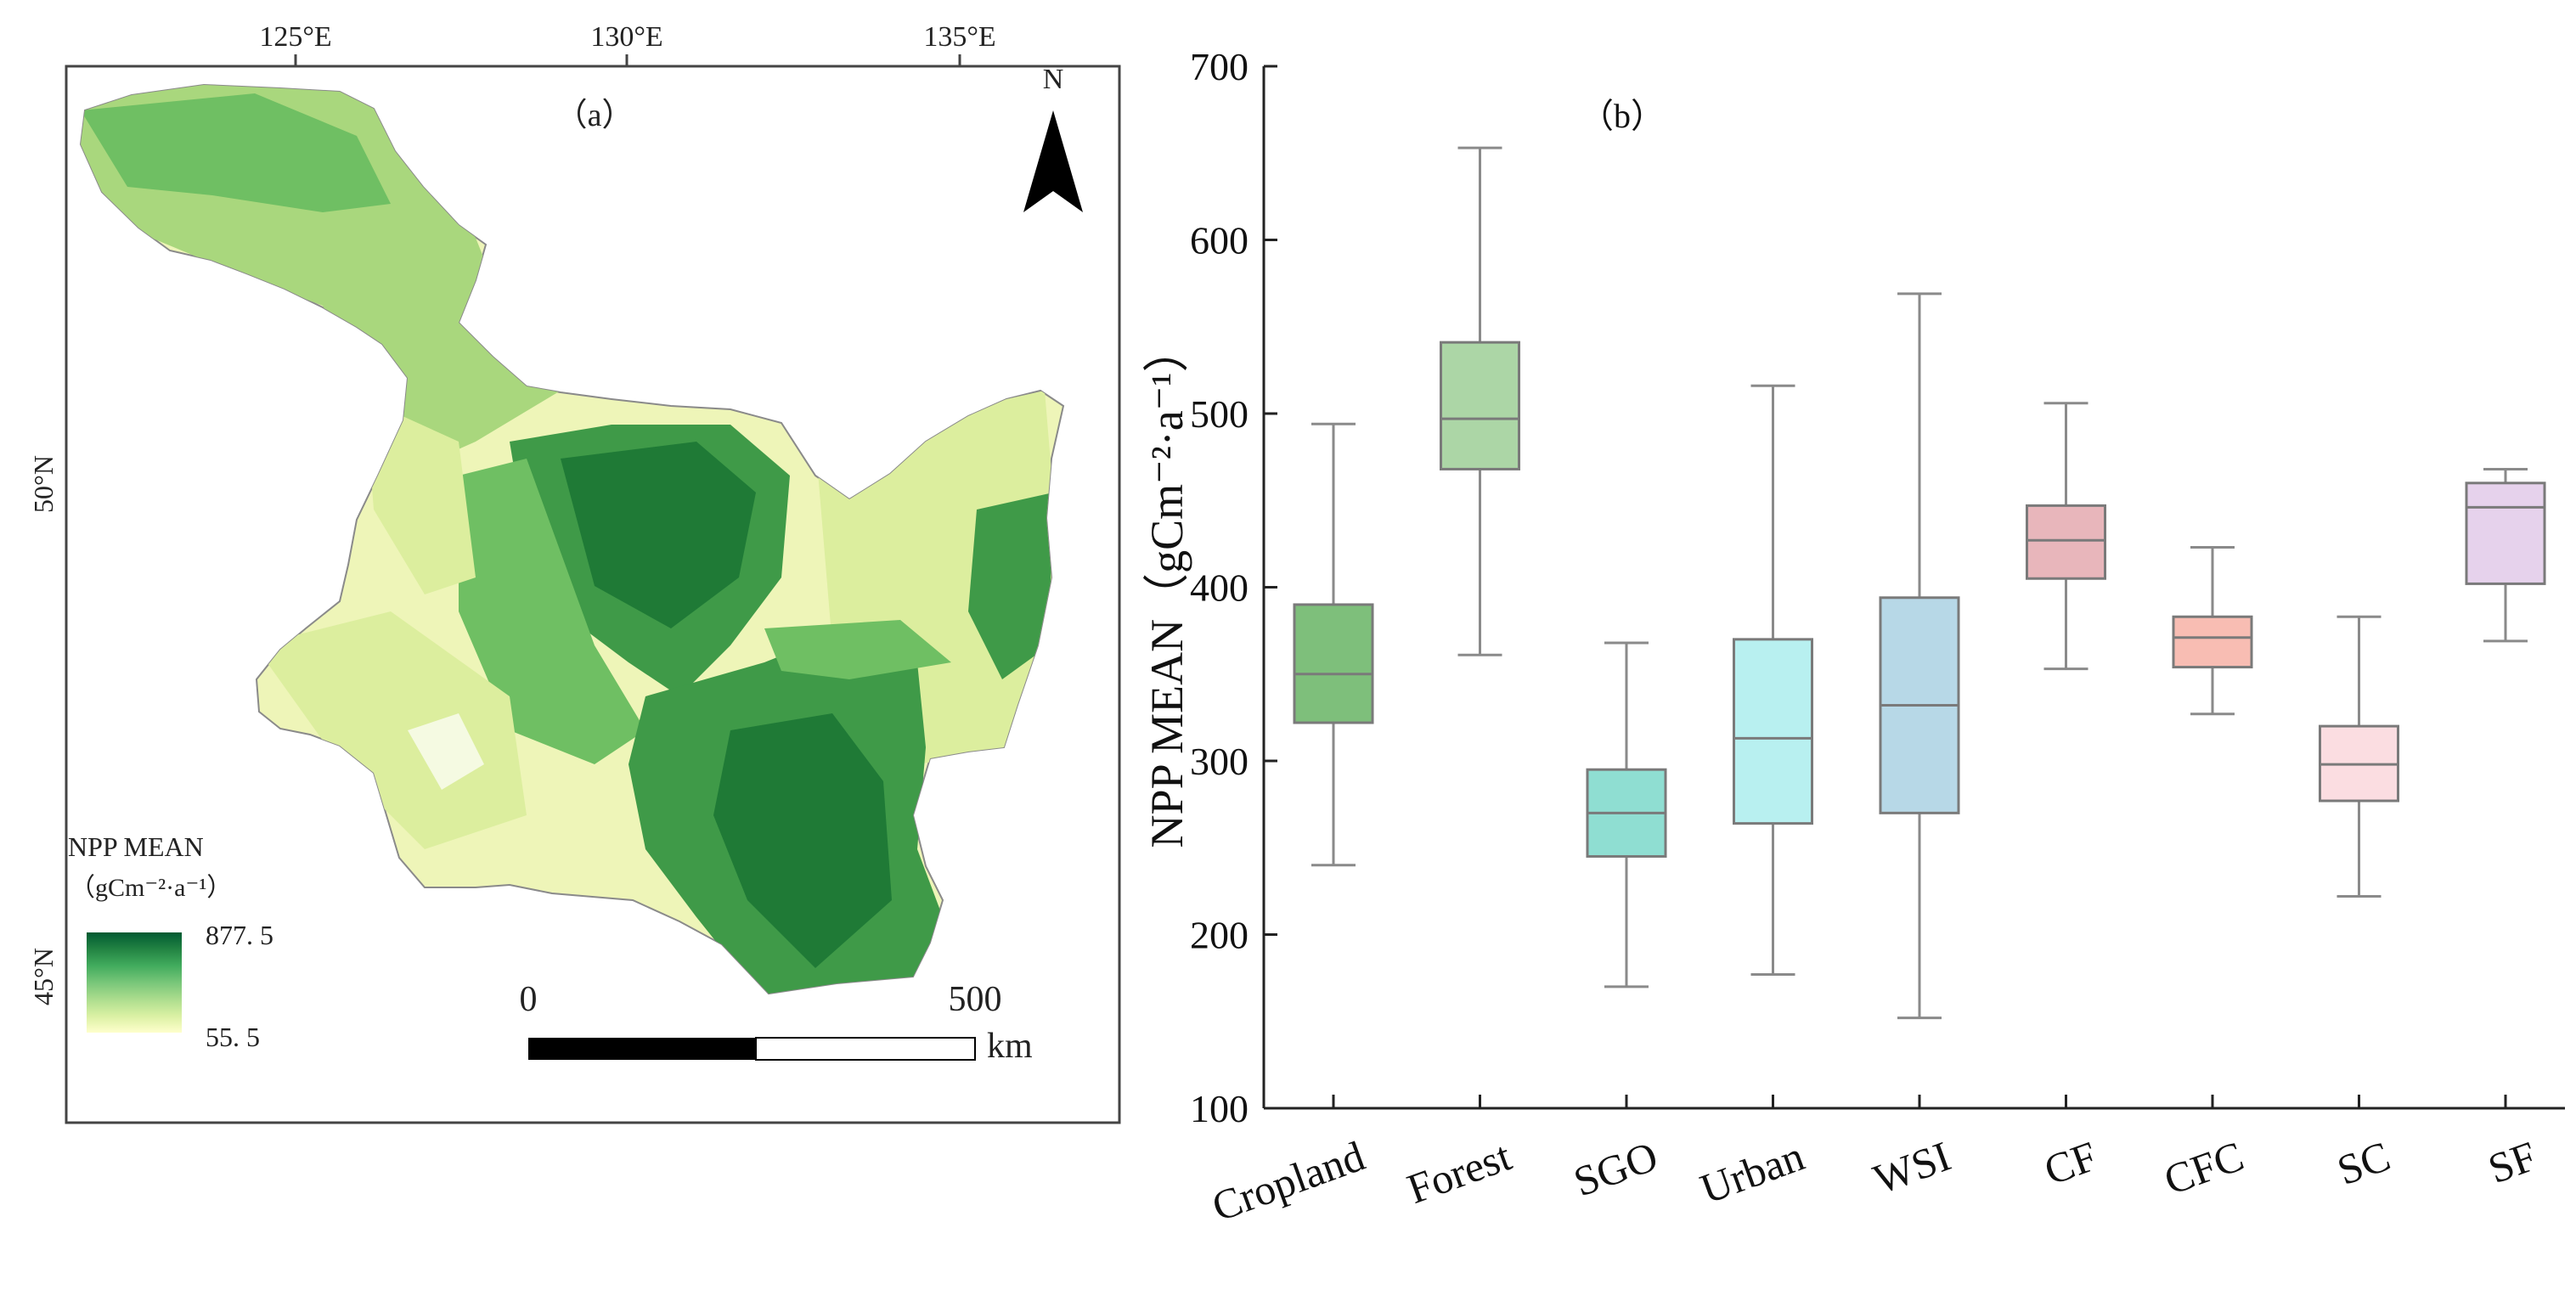 This screenshot has height=1301, width=2576. I want to click on box-cropland, so click(1333, 644).